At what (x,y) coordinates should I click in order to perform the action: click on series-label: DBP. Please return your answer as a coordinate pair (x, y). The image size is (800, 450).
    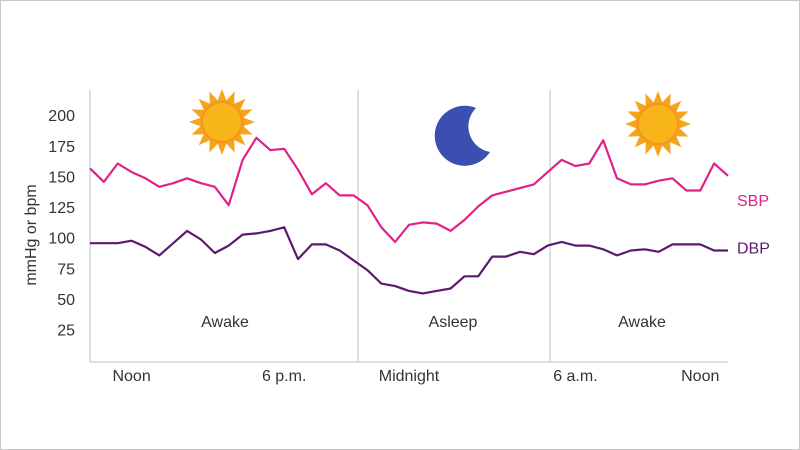
    Looking at the image, I should click on (753, 249).